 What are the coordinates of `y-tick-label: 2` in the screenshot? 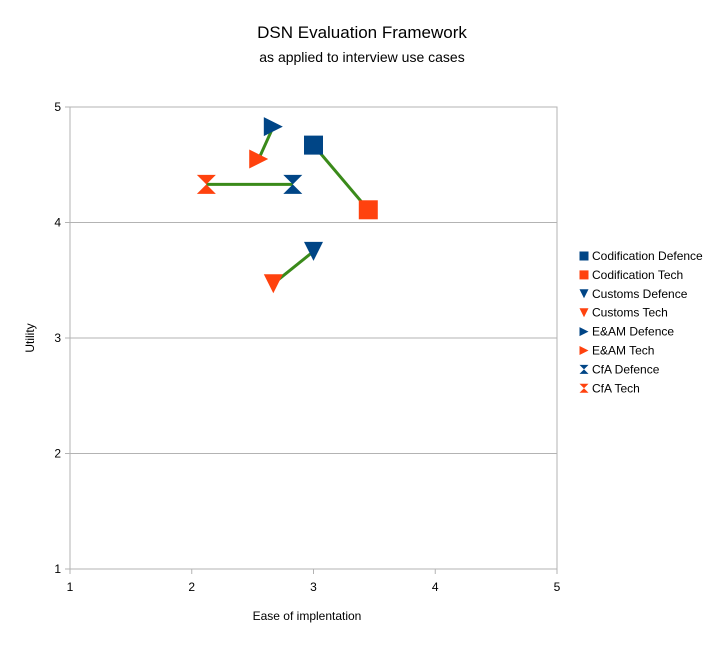 It's located at (57, 454).